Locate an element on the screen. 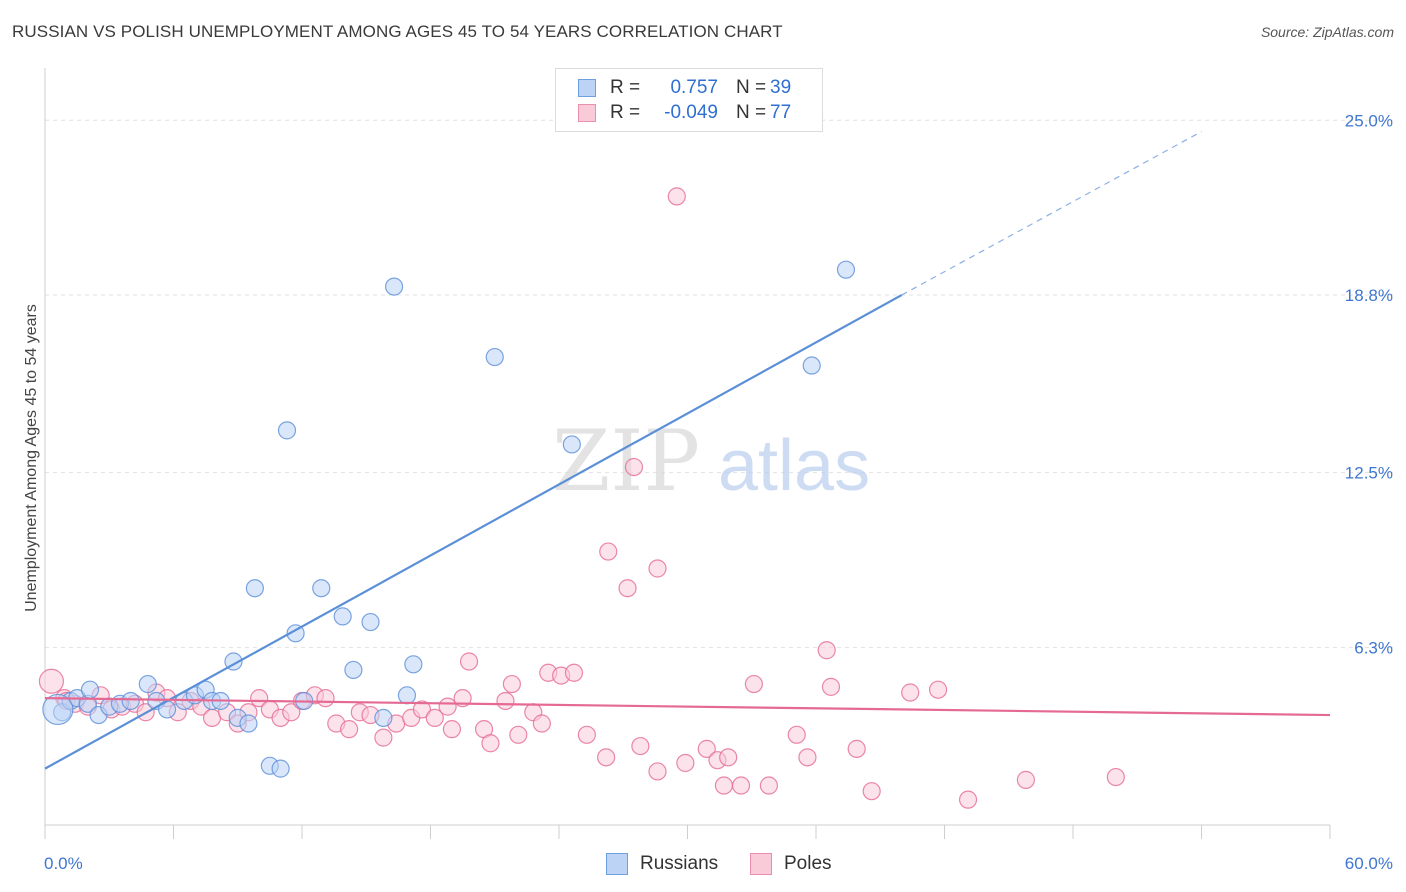  watermark: ZIP atlas is located at coordinates (711, 461).